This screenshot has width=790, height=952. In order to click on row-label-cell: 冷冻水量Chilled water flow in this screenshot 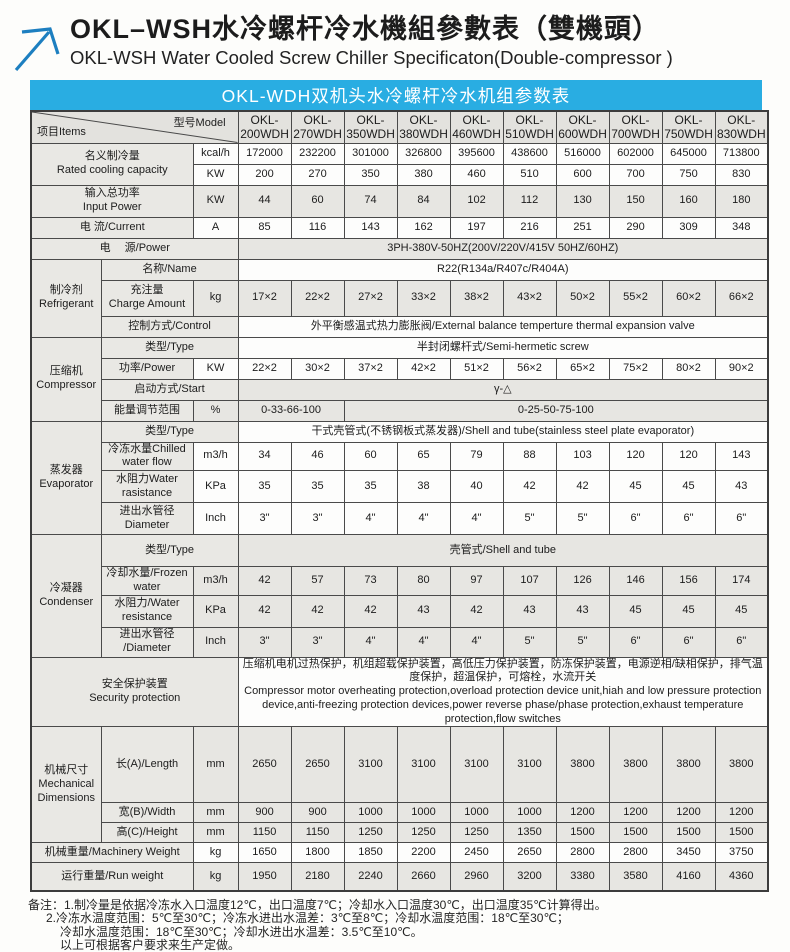, I will do `click(147, 456)`.